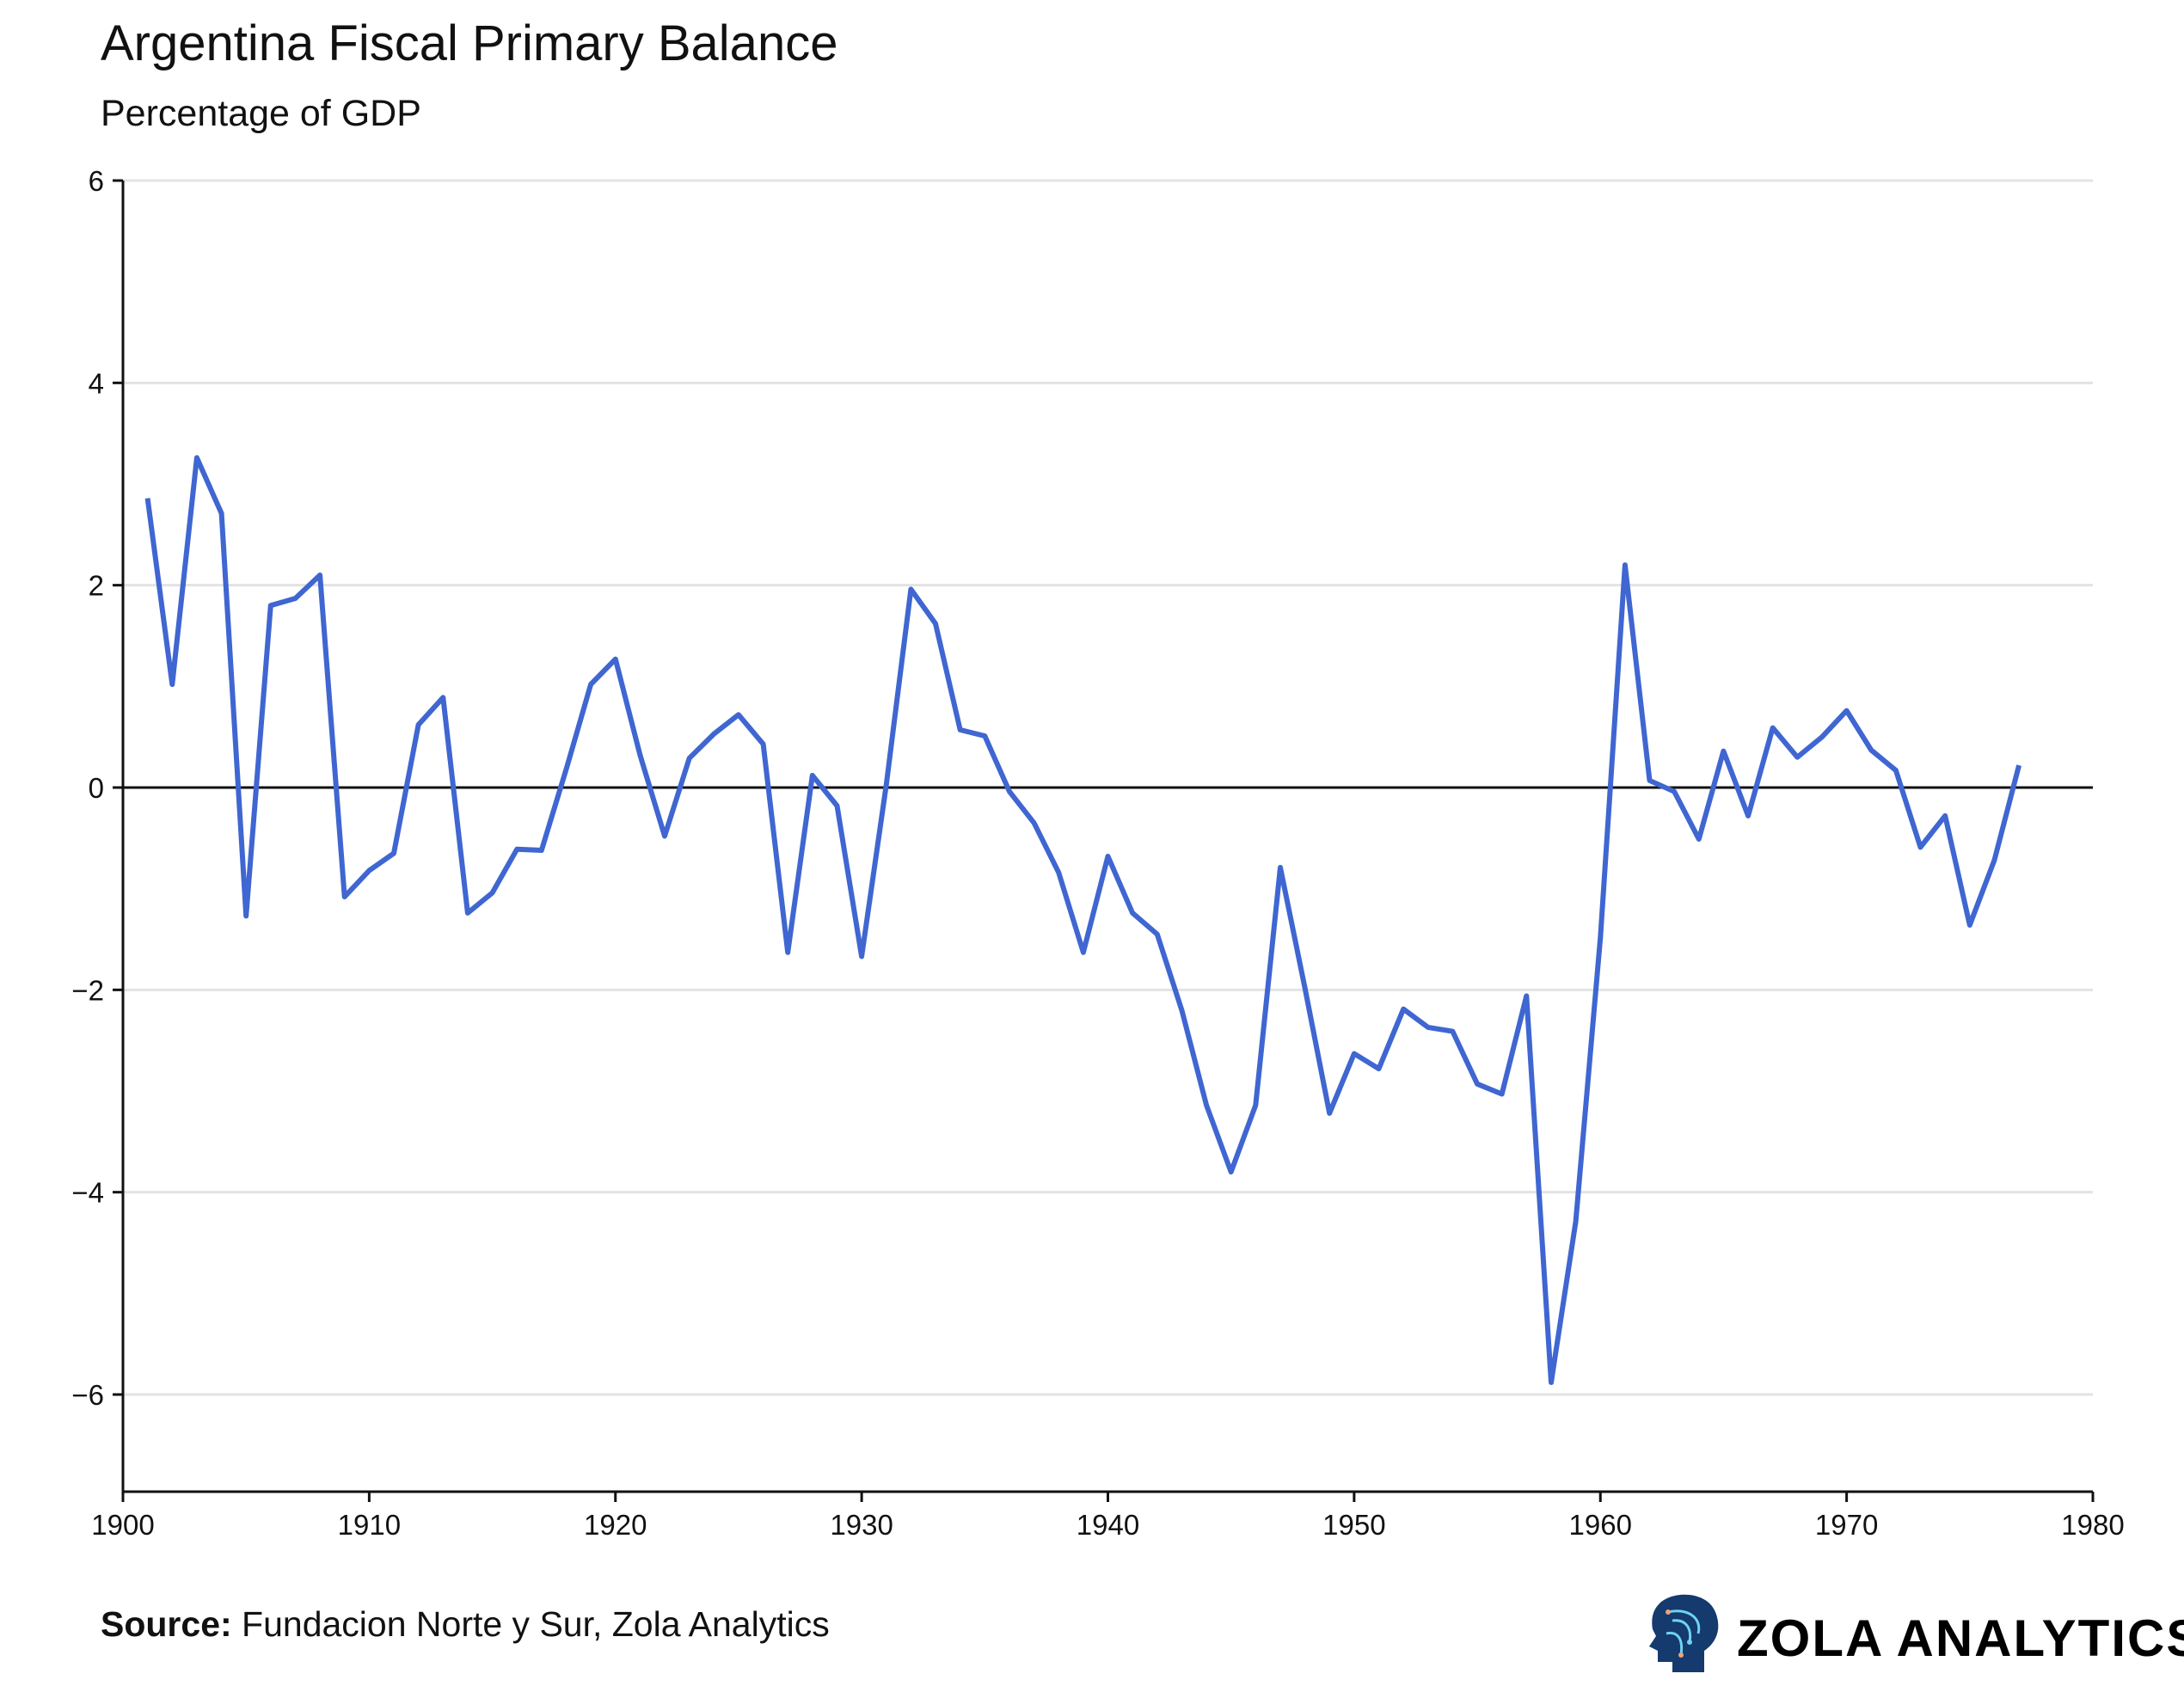  I want to click on brand-name: ZOLA ANALYTICS, so click(1961, 1638).